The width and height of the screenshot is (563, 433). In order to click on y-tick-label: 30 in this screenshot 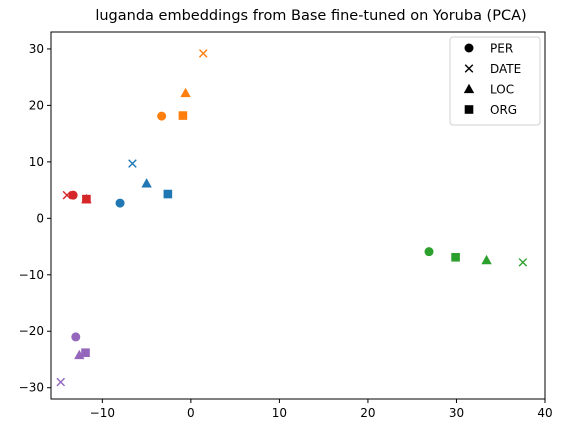, I will do `click(36, 49)`.